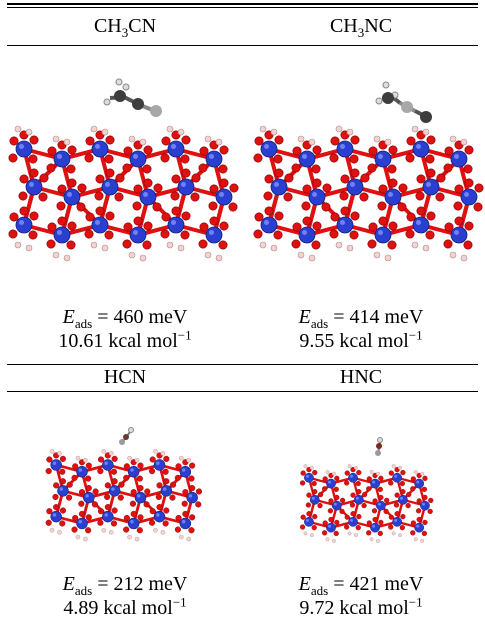 The image size is (485, 630). Describe the element at coordinates (124, 484) in the screenshot. I see `hcn-adsorption-structure` at that location.